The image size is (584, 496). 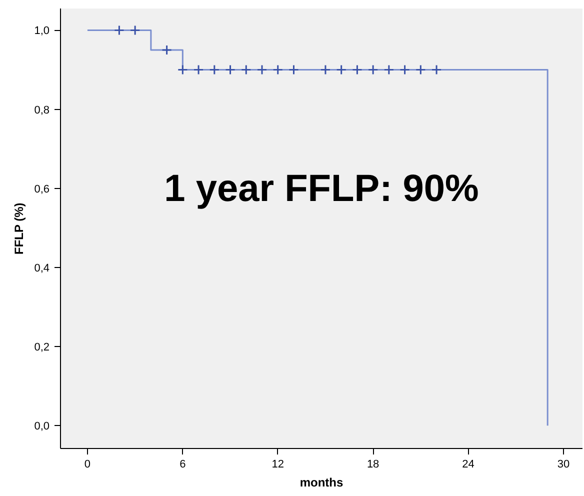 I want to click on x-tick-label: 30, so click(x=563, y=464).